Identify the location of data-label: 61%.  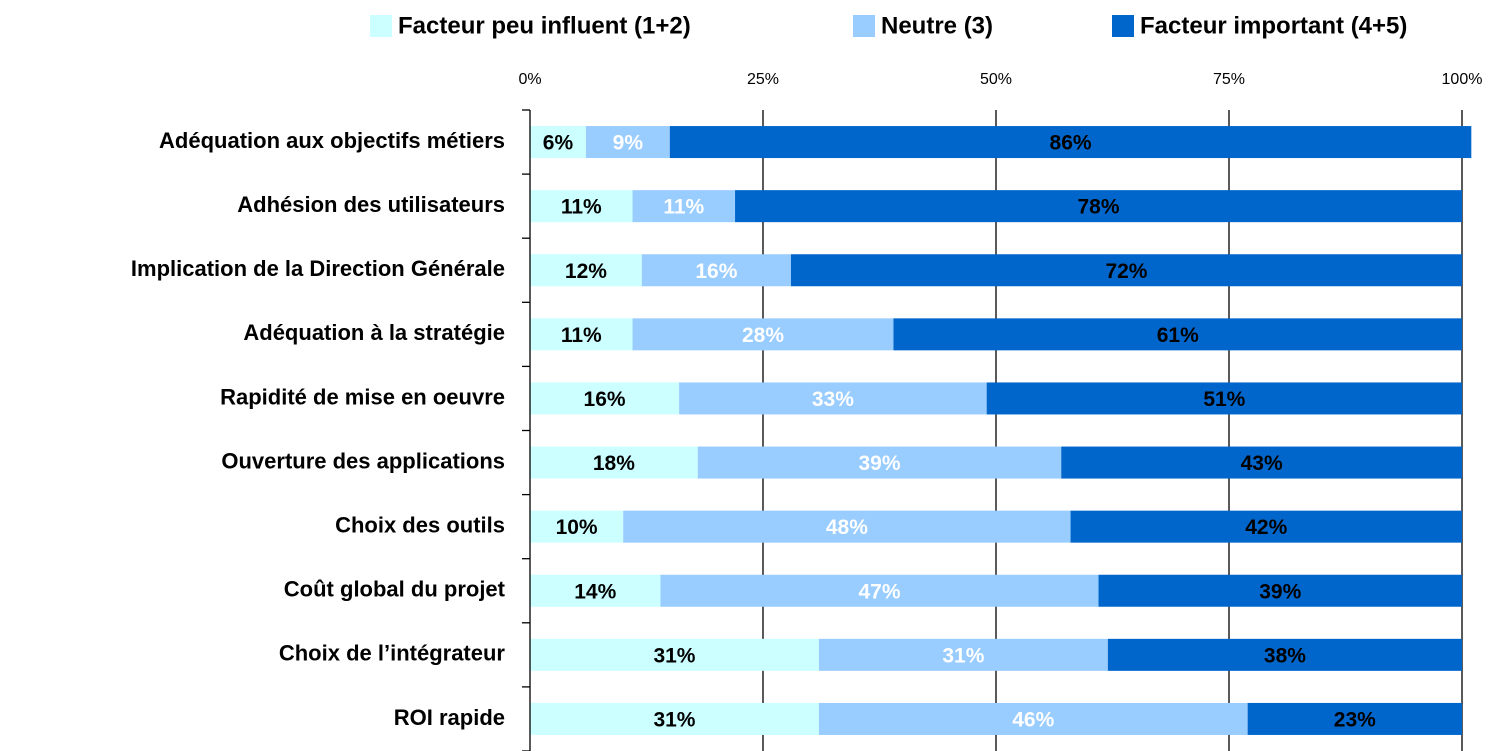
(1178, 335).